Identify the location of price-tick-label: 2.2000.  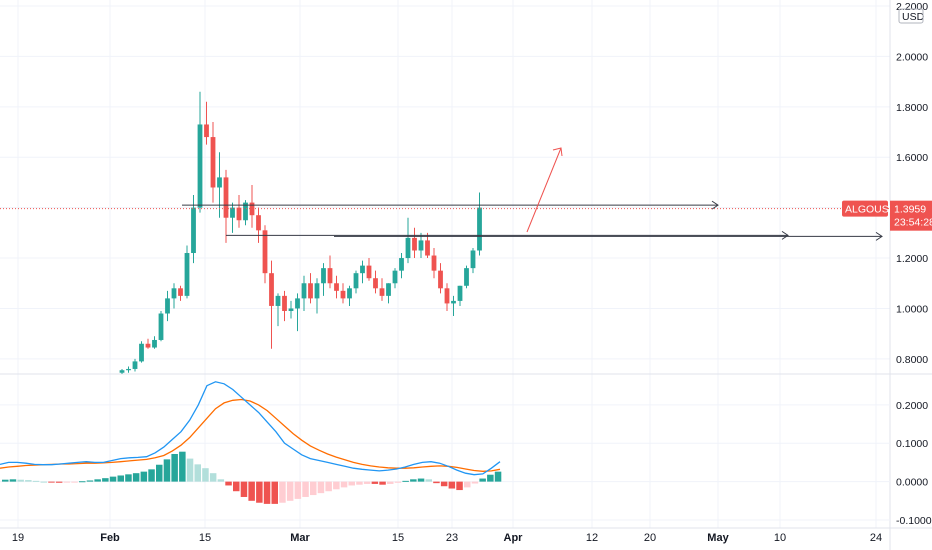
(912, 7).